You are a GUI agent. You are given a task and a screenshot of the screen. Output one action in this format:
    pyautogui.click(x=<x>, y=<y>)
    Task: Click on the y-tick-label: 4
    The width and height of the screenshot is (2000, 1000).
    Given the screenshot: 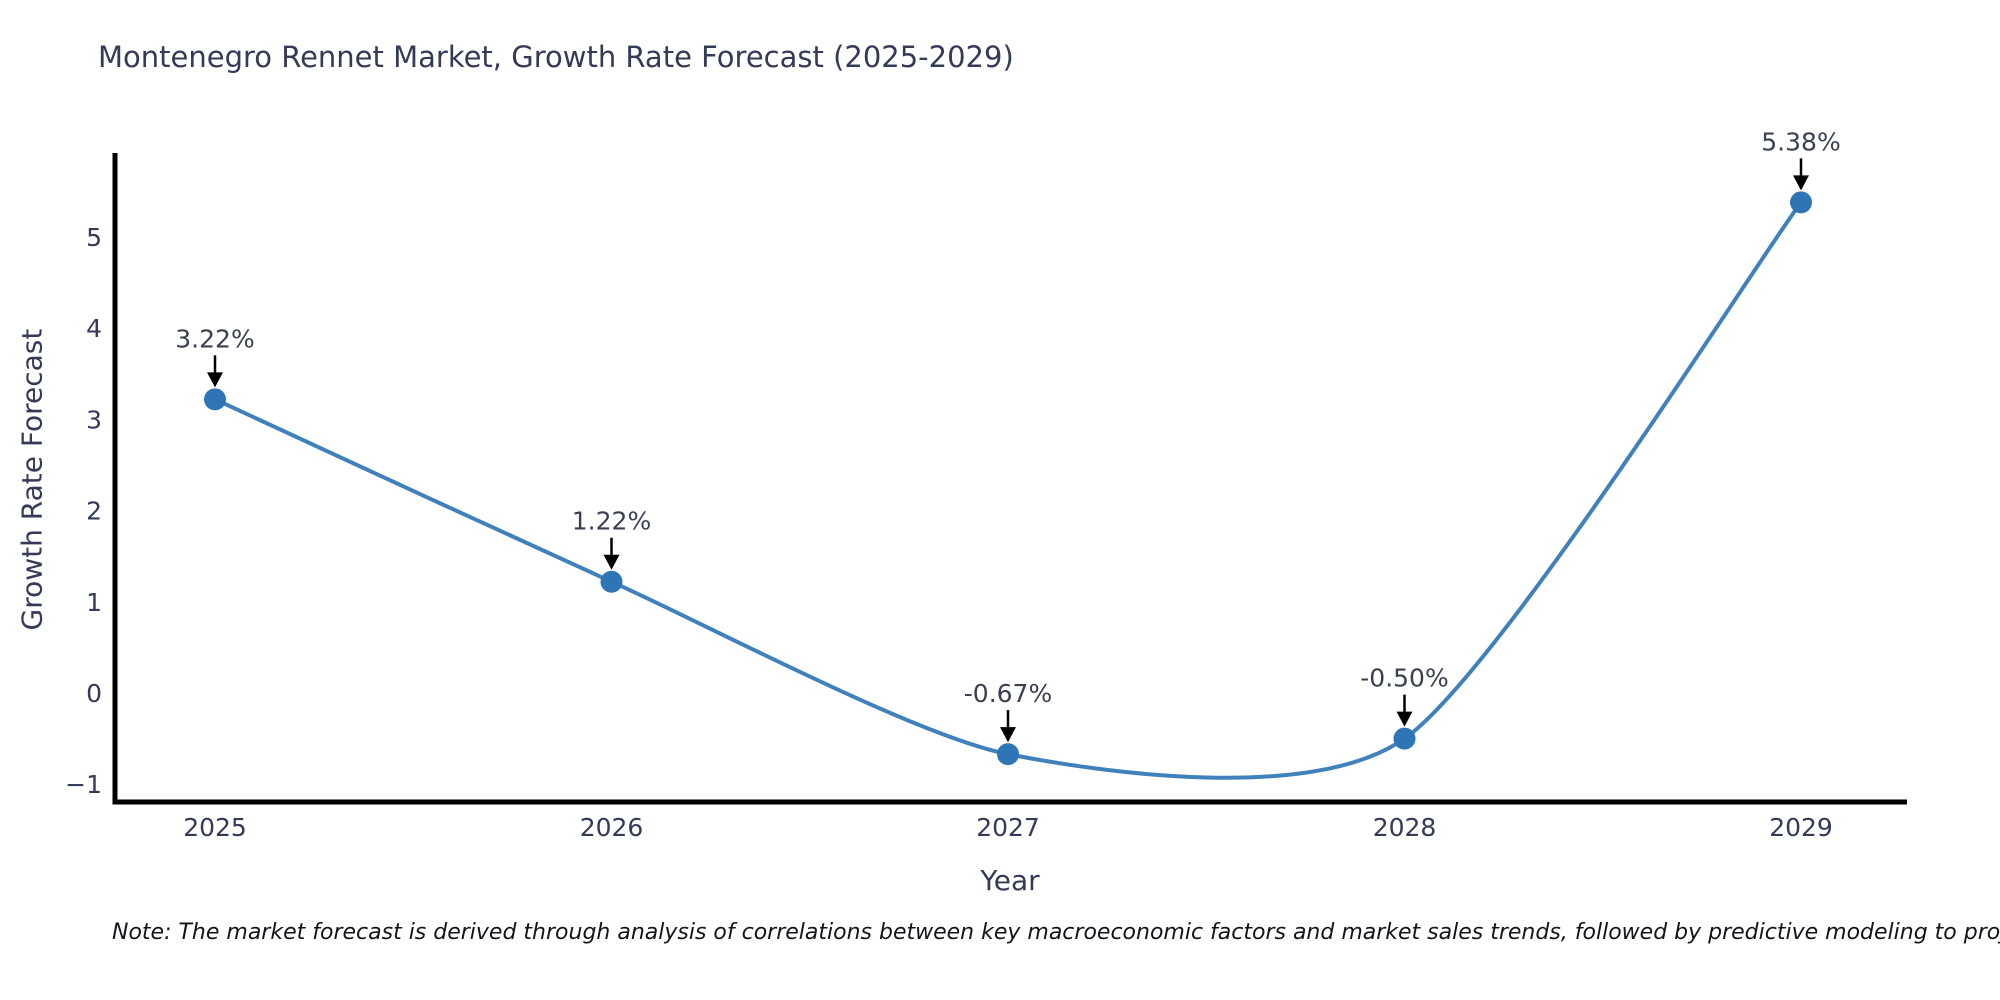 What is the action you would take?
    pyautogui.click(x=94, y=328)
    